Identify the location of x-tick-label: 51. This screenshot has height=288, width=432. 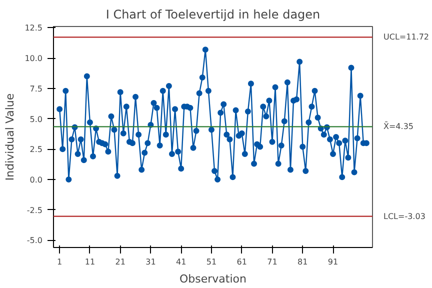
(211, 262).